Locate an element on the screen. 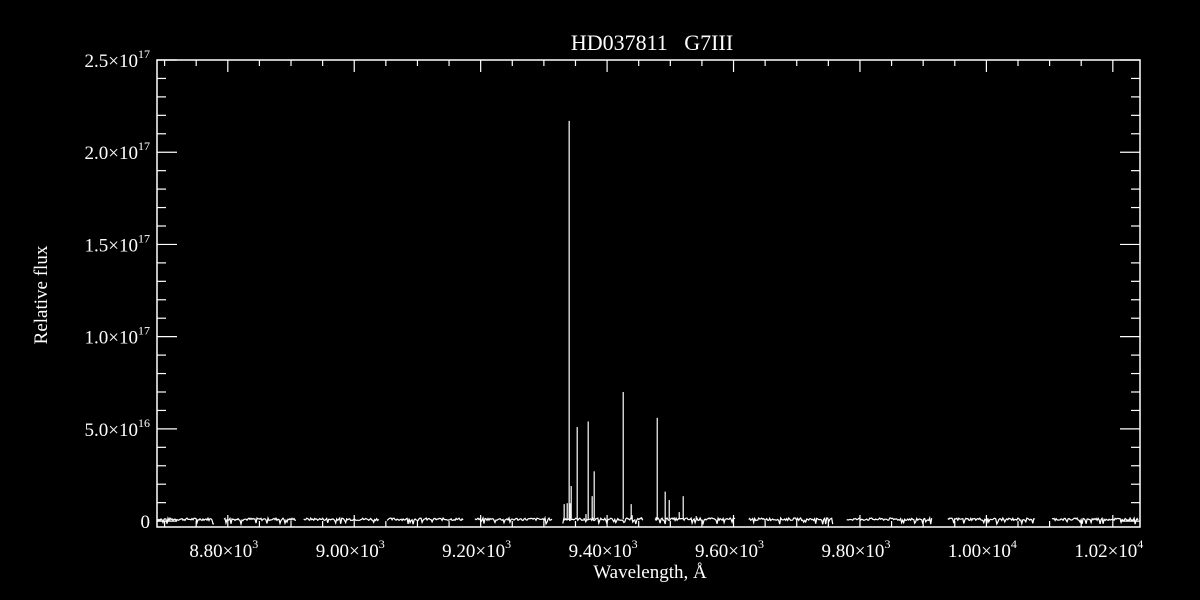  y-tick-label: 1.0×10¹⁷ is located at coordinates (117, 336).